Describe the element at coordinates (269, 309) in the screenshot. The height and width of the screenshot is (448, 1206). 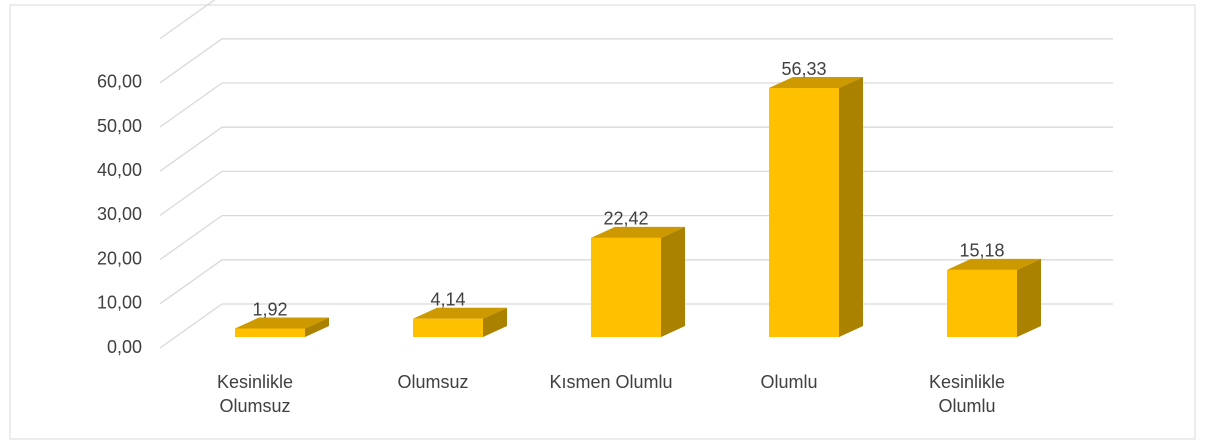
I see `value-label: 1,92` at that location.